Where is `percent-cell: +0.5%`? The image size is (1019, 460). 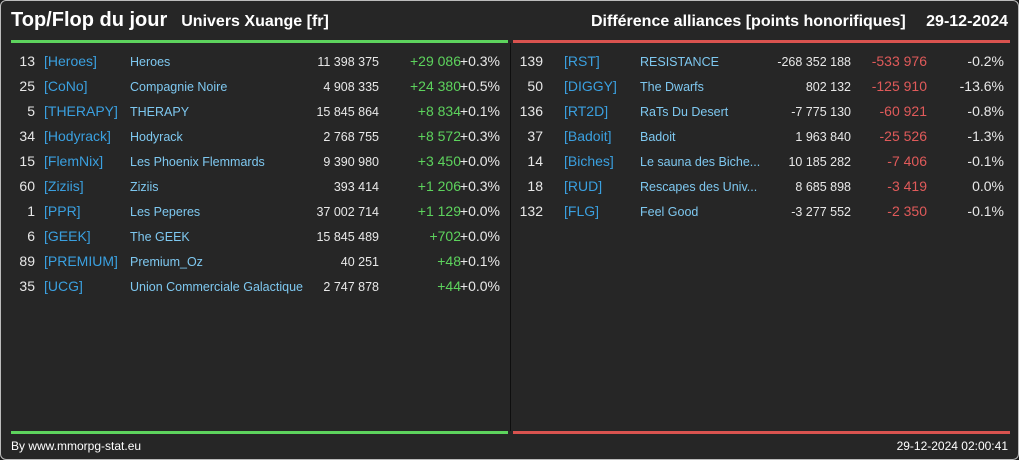
percent-cell: +0.5% is located at coordinates (479, 86).